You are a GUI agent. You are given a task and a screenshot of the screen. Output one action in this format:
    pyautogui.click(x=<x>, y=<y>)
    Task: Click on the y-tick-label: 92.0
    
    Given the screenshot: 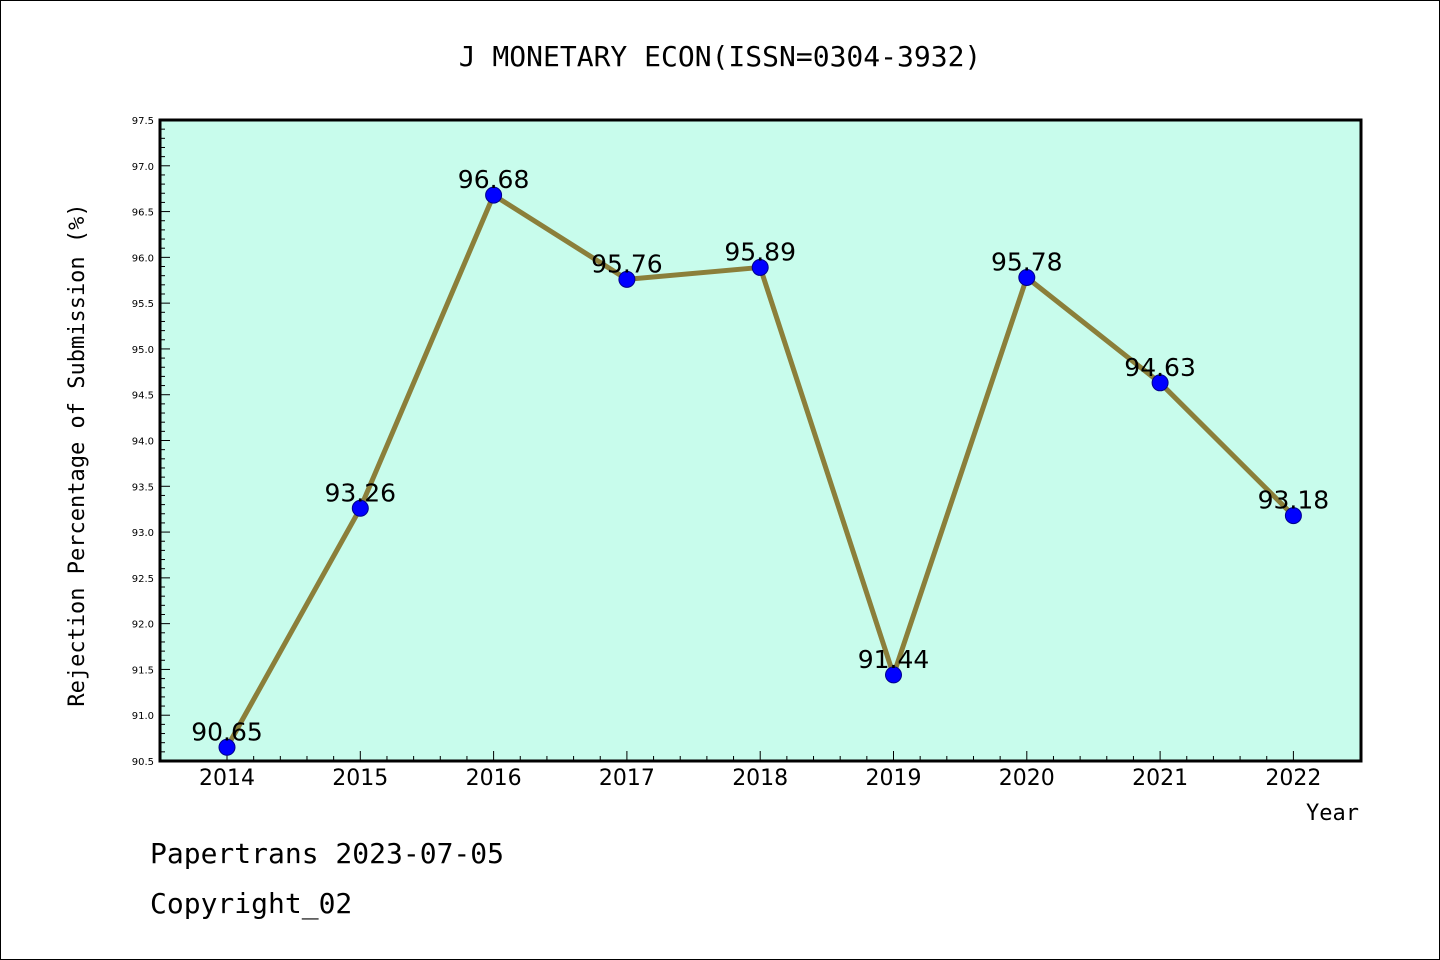 What is the action you would take?
    pyautogui.click(x=143, y=625)
    